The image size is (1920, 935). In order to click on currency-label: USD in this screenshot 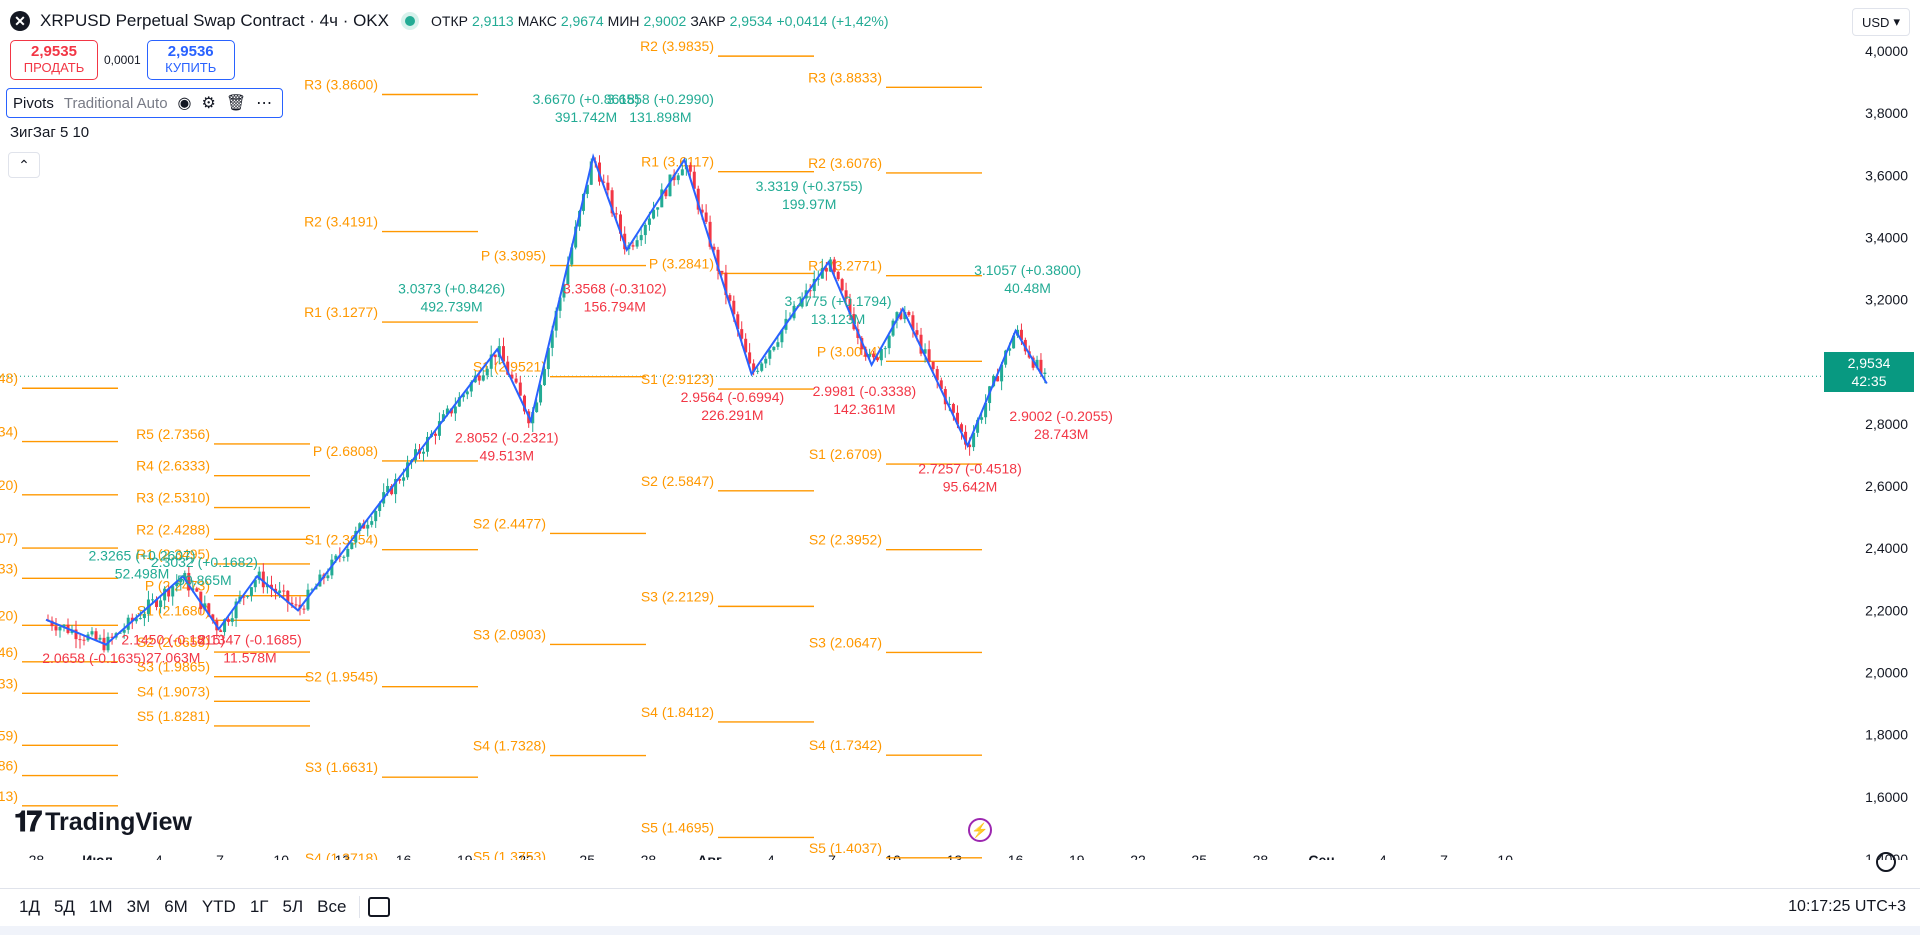, I will do `click(1876, 22)`.